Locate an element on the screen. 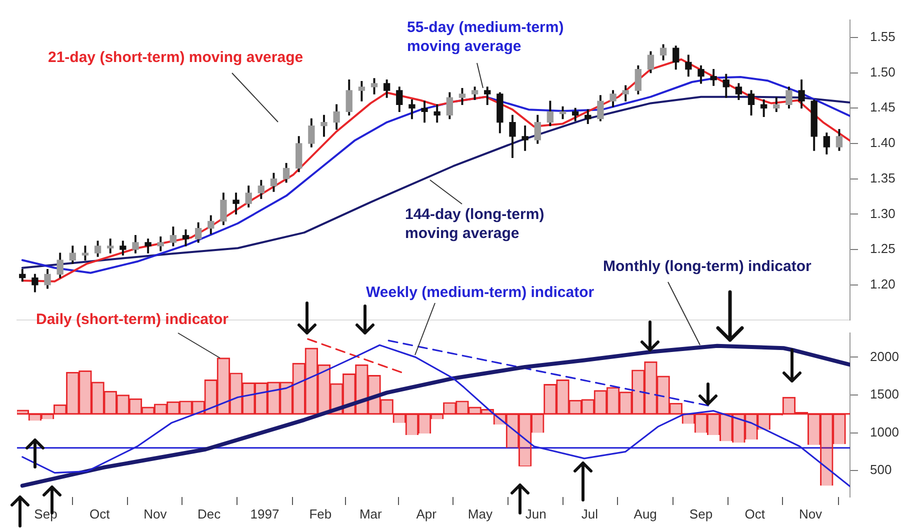 The height and width of the screenshot is (529, 919). x-tick-label: Mar is located at coordinates (371, 514).